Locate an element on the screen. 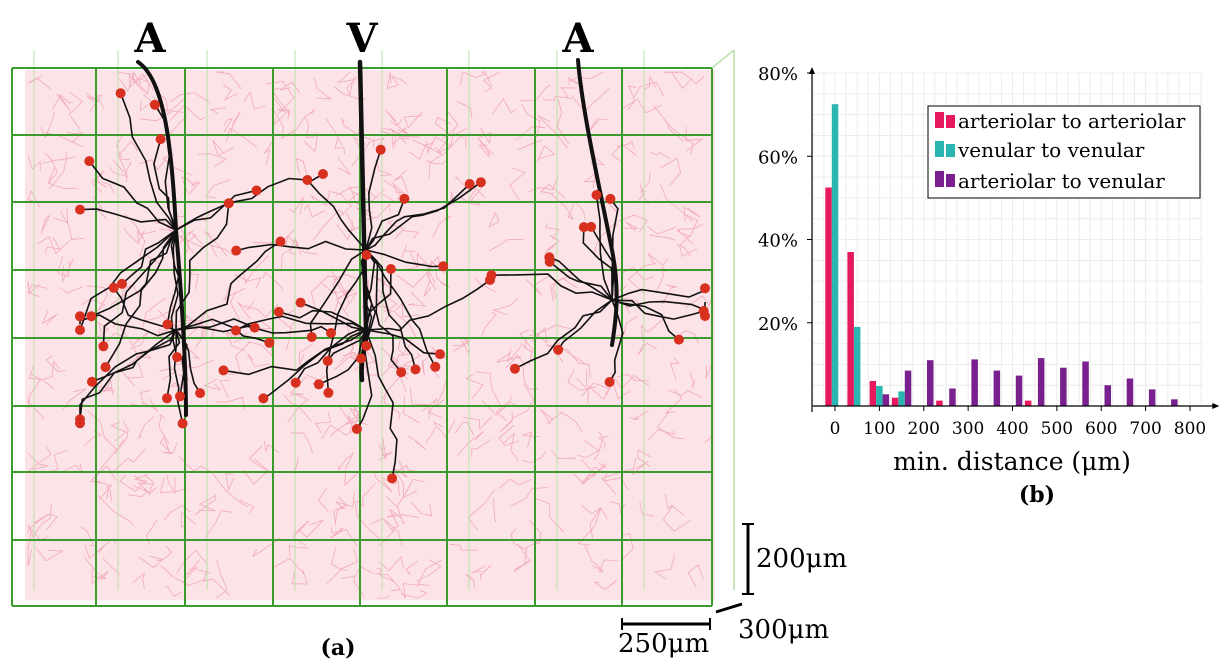 This screenshot has width=1223, height=662. legend-box is located at coordinates (1064, 152).